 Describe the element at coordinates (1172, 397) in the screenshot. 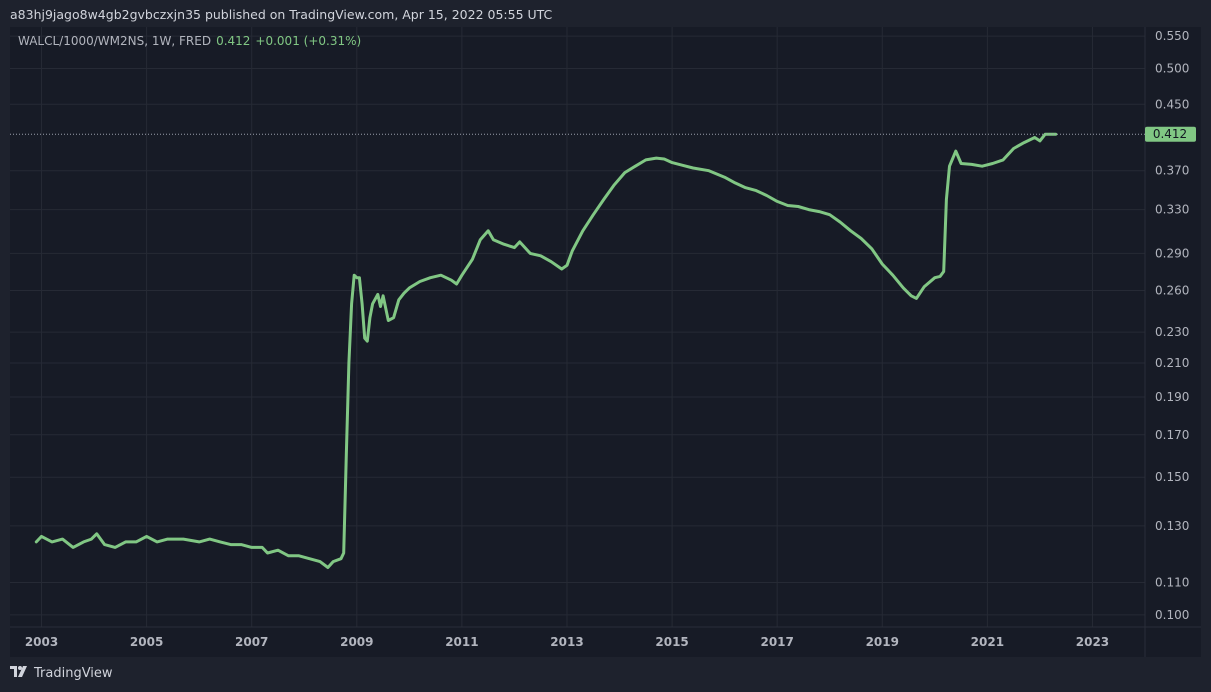

I see `y-tick-label: 0.190` at that location.